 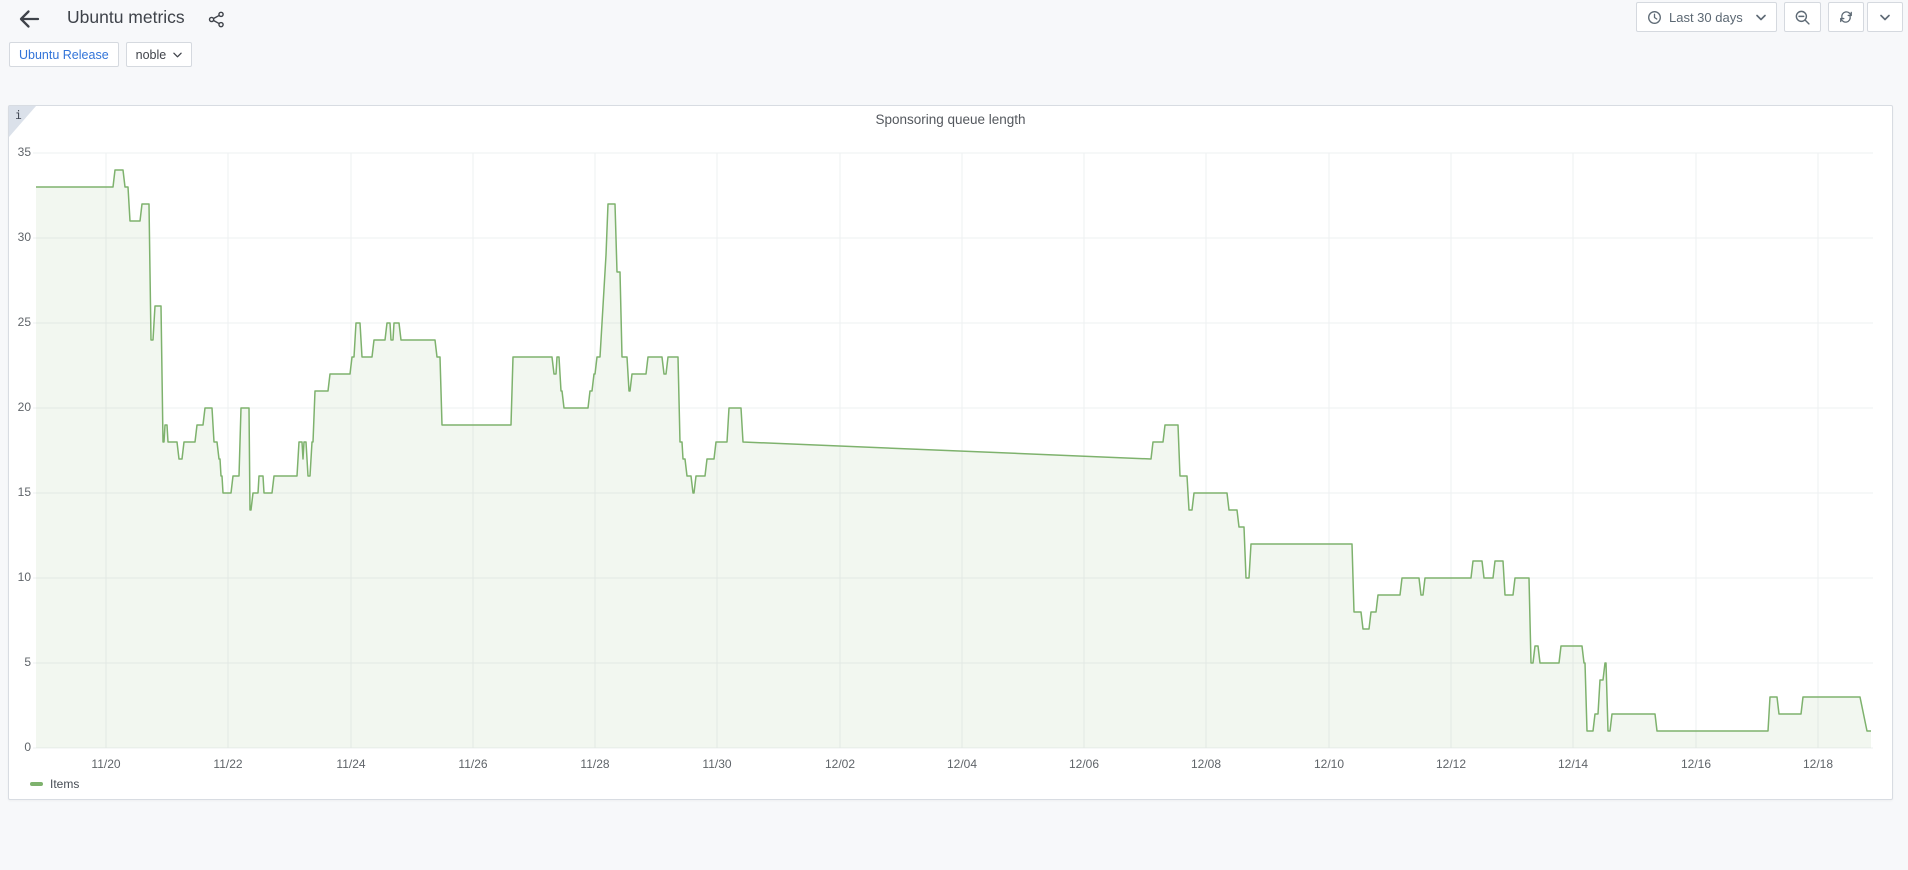 I want to click on chart-legend: Items, so click(x=54, y=784).